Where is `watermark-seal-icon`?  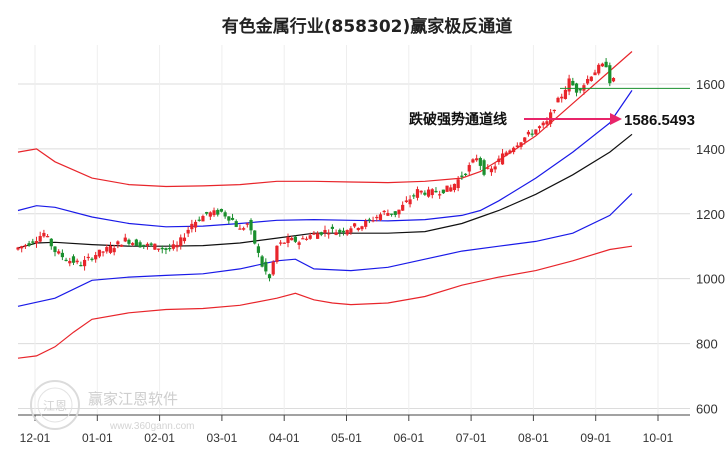 watermark-seal-icon is located at coordinates (55, 405).